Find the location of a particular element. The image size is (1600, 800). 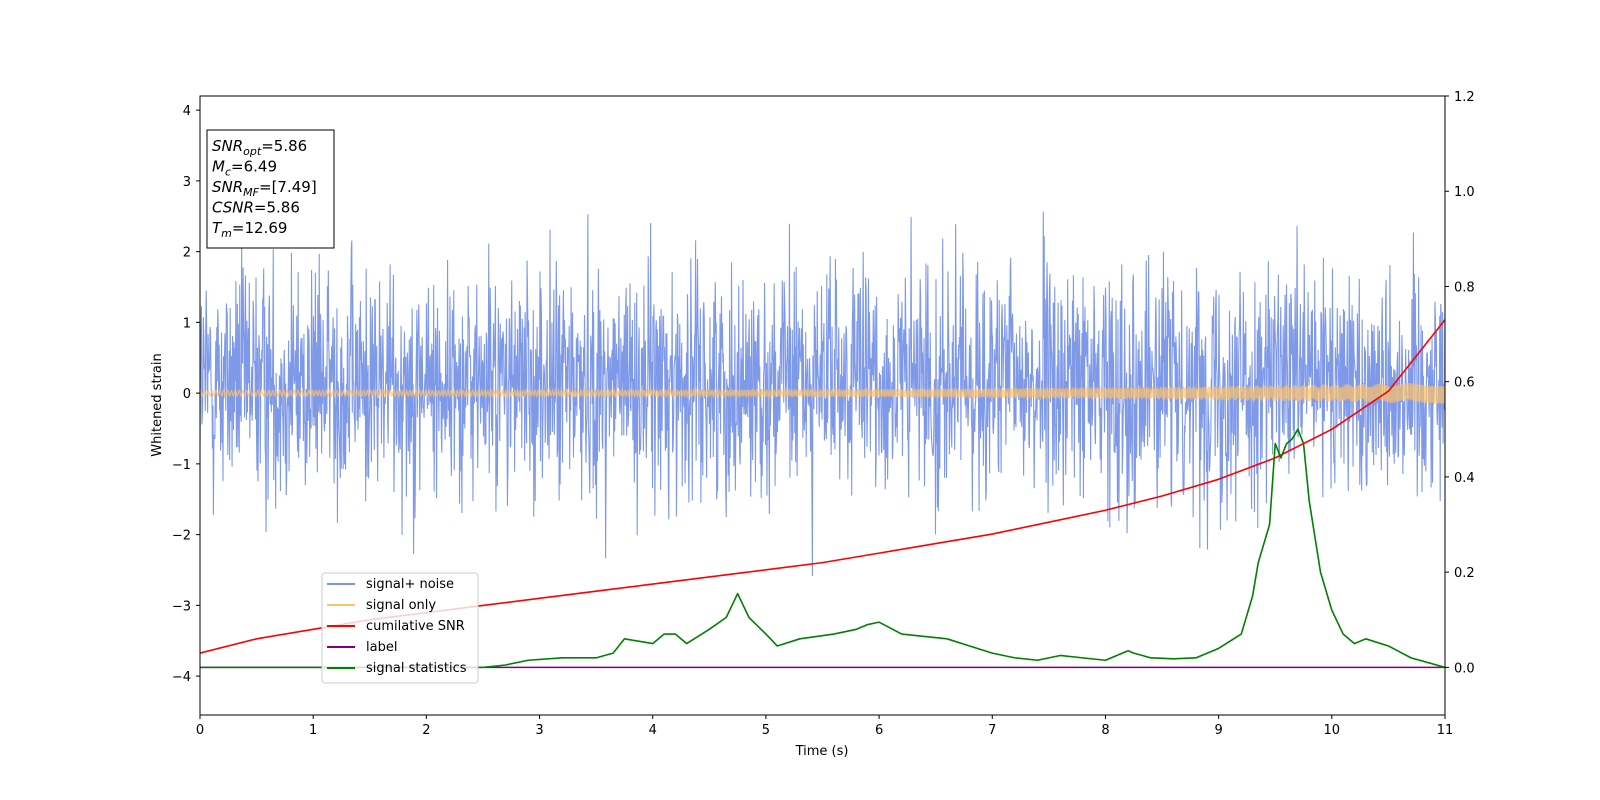

x-tick-label: 5 is located at coordinates (766, 730).